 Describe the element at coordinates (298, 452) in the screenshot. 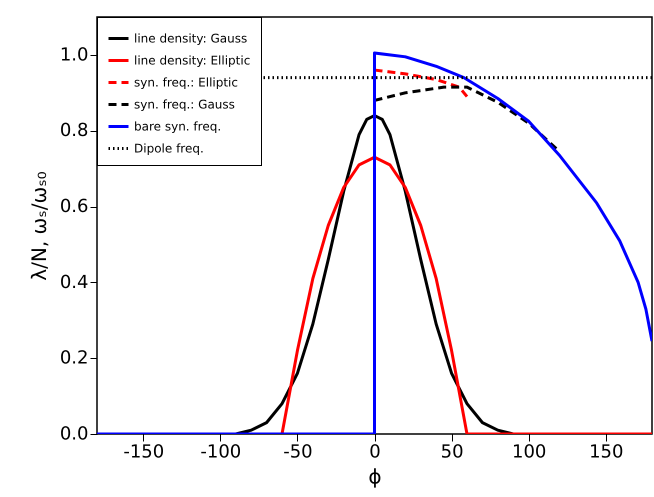

I see `x-tick-label: -50` at that location.